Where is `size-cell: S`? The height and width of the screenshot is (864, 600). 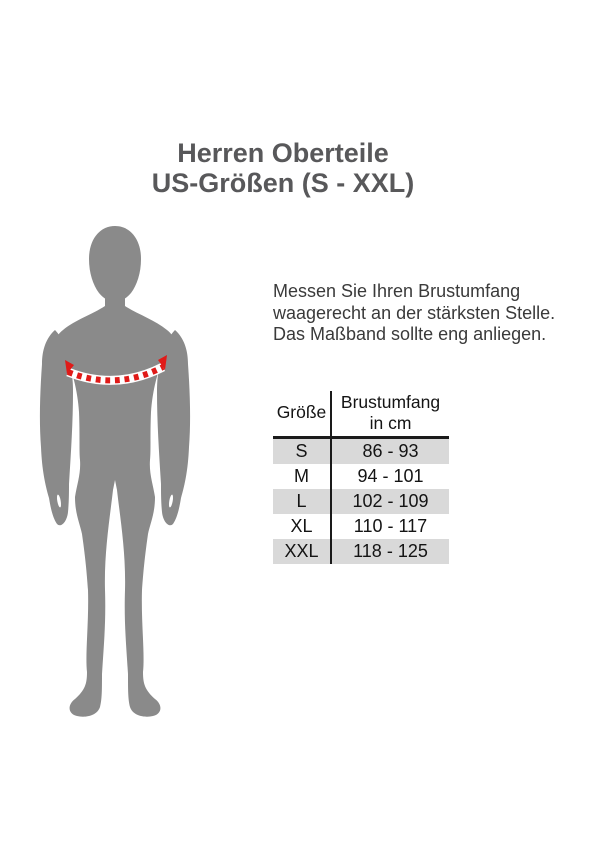
size-cell: S is located at coordinates (301, 451).